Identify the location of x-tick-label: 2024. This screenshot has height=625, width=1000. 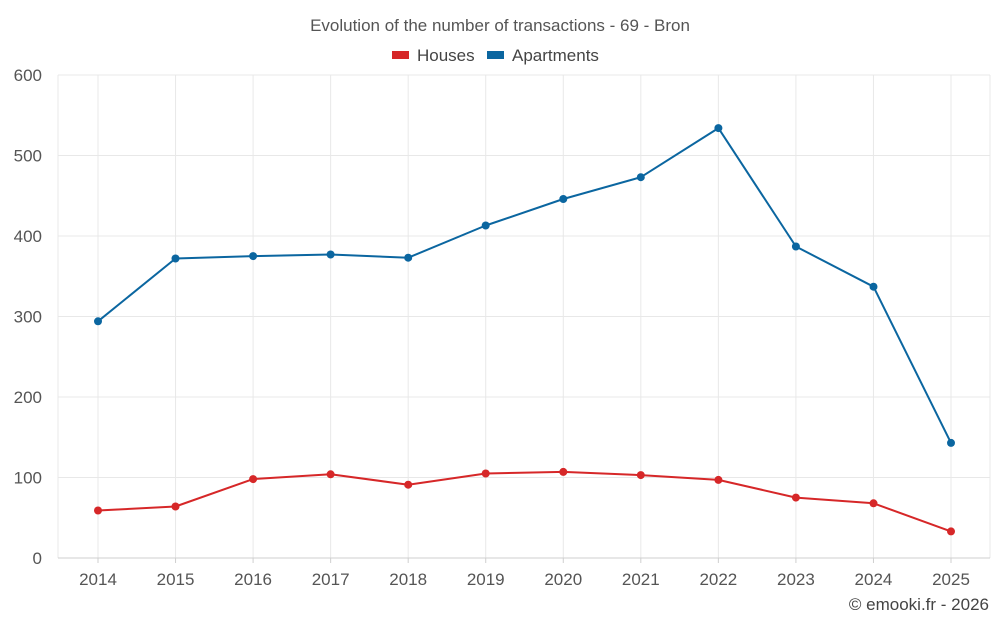
(874, 579).